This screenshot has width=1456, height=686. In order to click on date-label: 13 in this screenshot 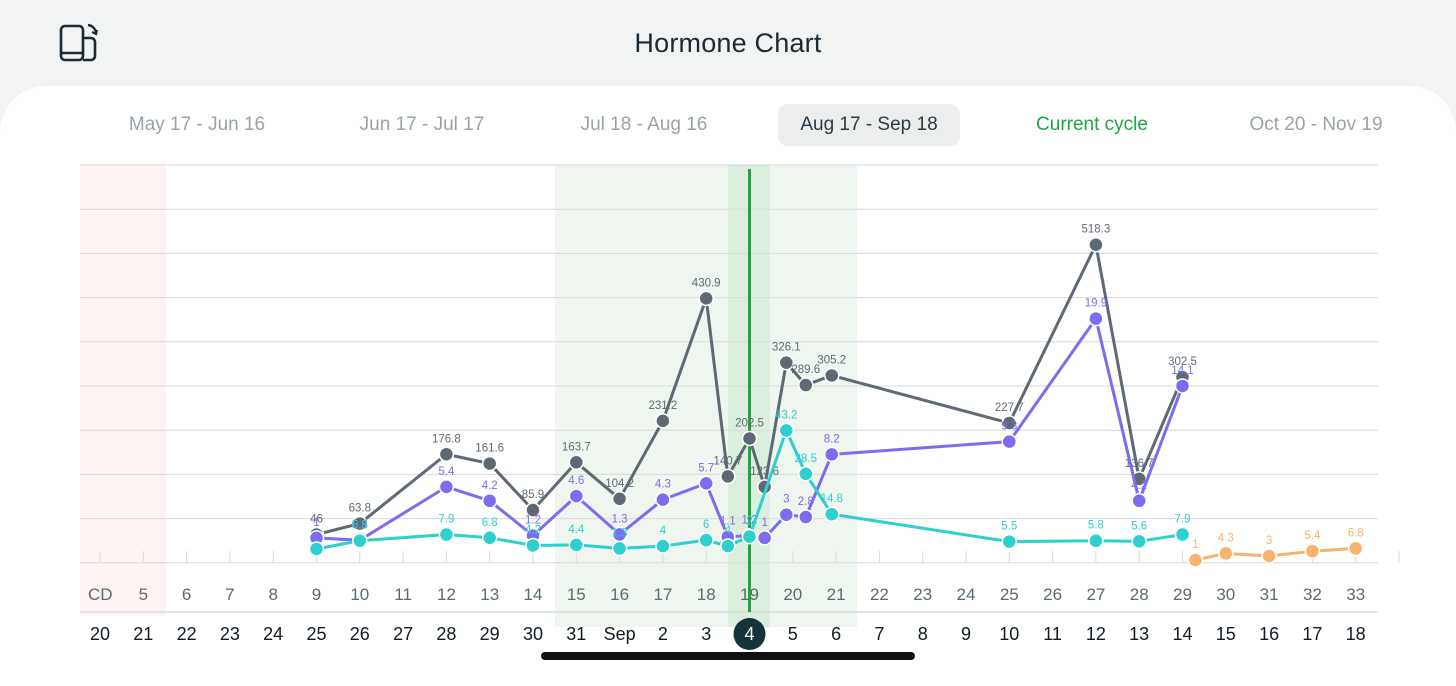, I will do `click(1139, 634)`.